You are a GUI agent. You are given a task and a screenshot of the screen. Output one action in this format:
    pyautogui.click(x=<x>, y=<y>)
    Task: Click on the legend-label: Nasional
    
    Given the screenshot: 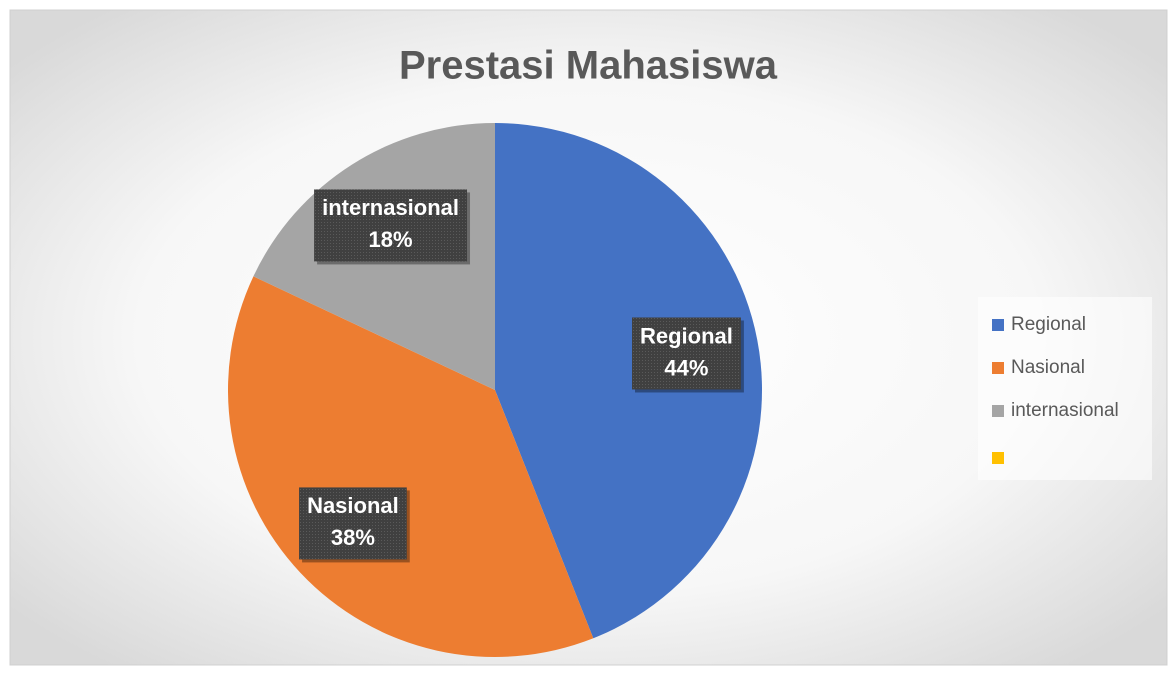 What is the action you would take?
    pyautogui.click(x=1048, y=367)
    